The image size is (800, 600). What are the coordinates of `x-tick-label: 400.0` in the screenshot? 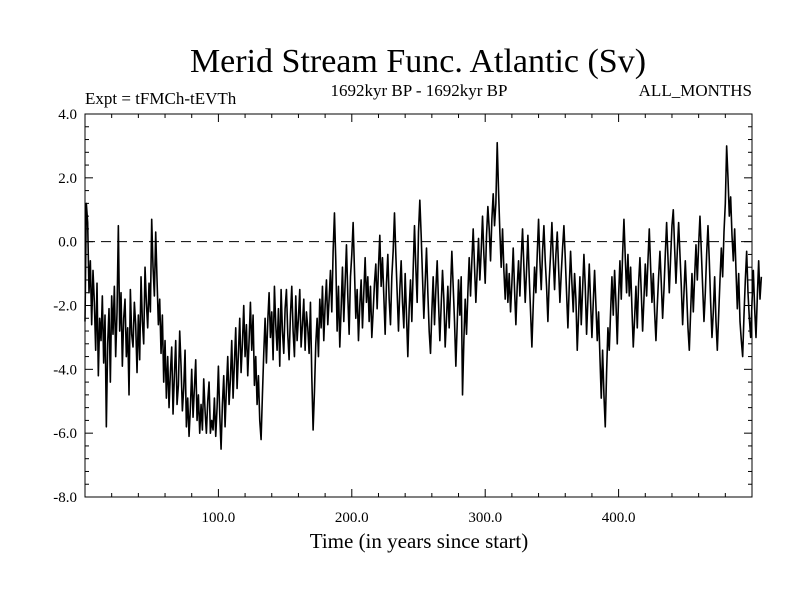 It's located at (619, 518).